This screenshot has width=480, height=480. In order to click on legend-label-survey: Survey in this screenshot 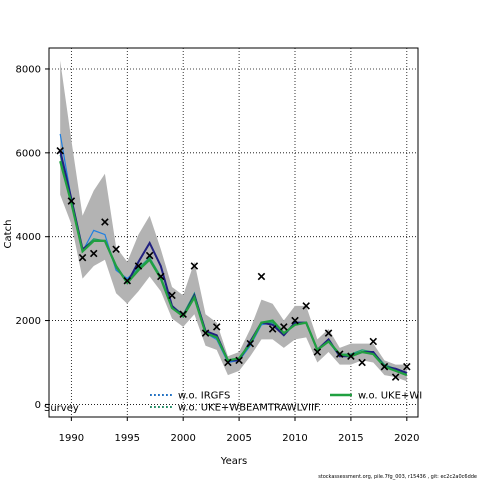, I will do `click(61, 408)`.